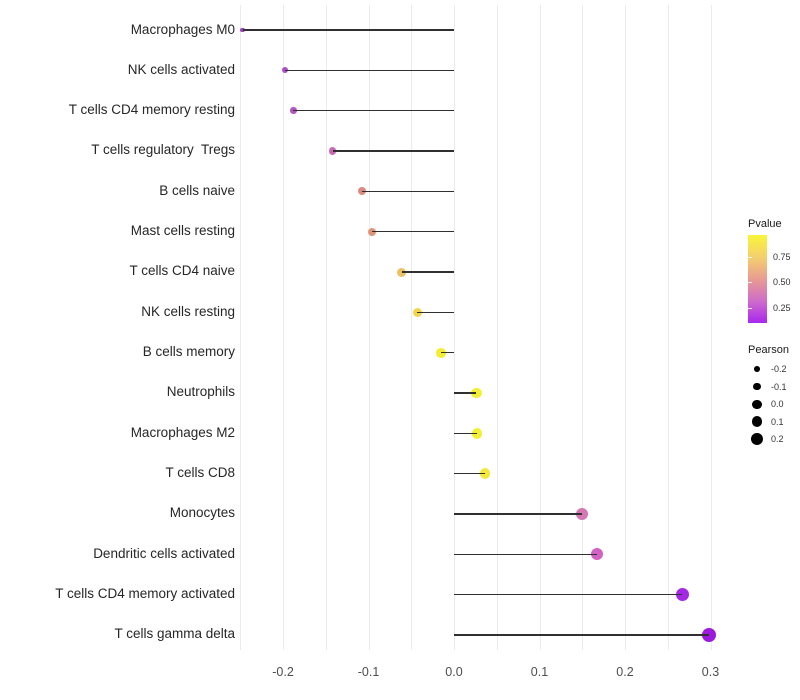 Image resolution: width=800 pixels, height=700 pixels. What do you see at coordinates (782, 257) in the screenshot?
I see `pvalue-tick-label: 0.75` at bounding box center [782, 257].